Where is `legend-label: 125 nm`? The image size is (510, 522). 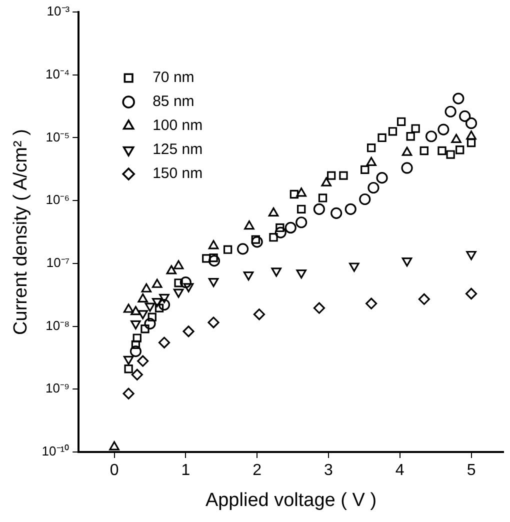
legend-label: 125 nm is located at coordinates (177, 149).